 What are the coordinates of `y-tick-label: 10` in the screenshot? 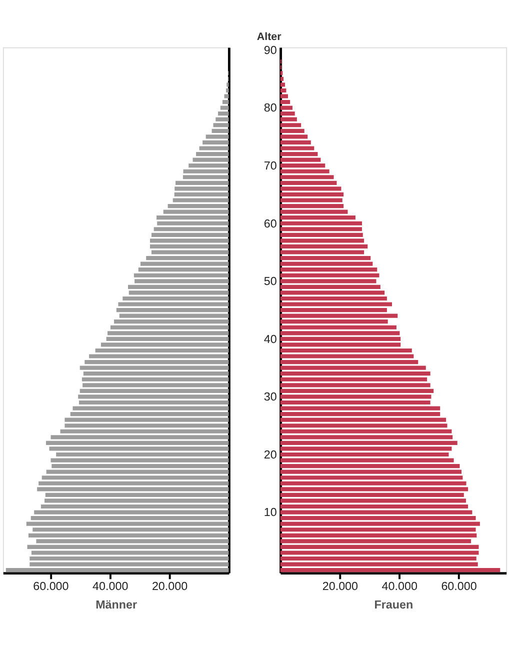 It's located at (271, 513).